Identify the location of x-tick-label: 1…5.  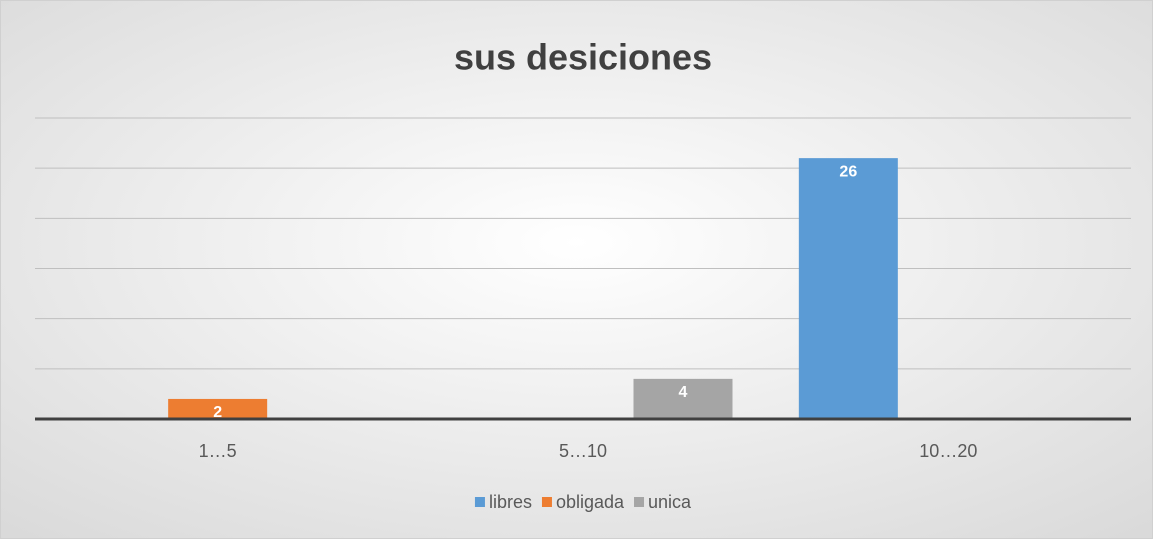
(218, 451).